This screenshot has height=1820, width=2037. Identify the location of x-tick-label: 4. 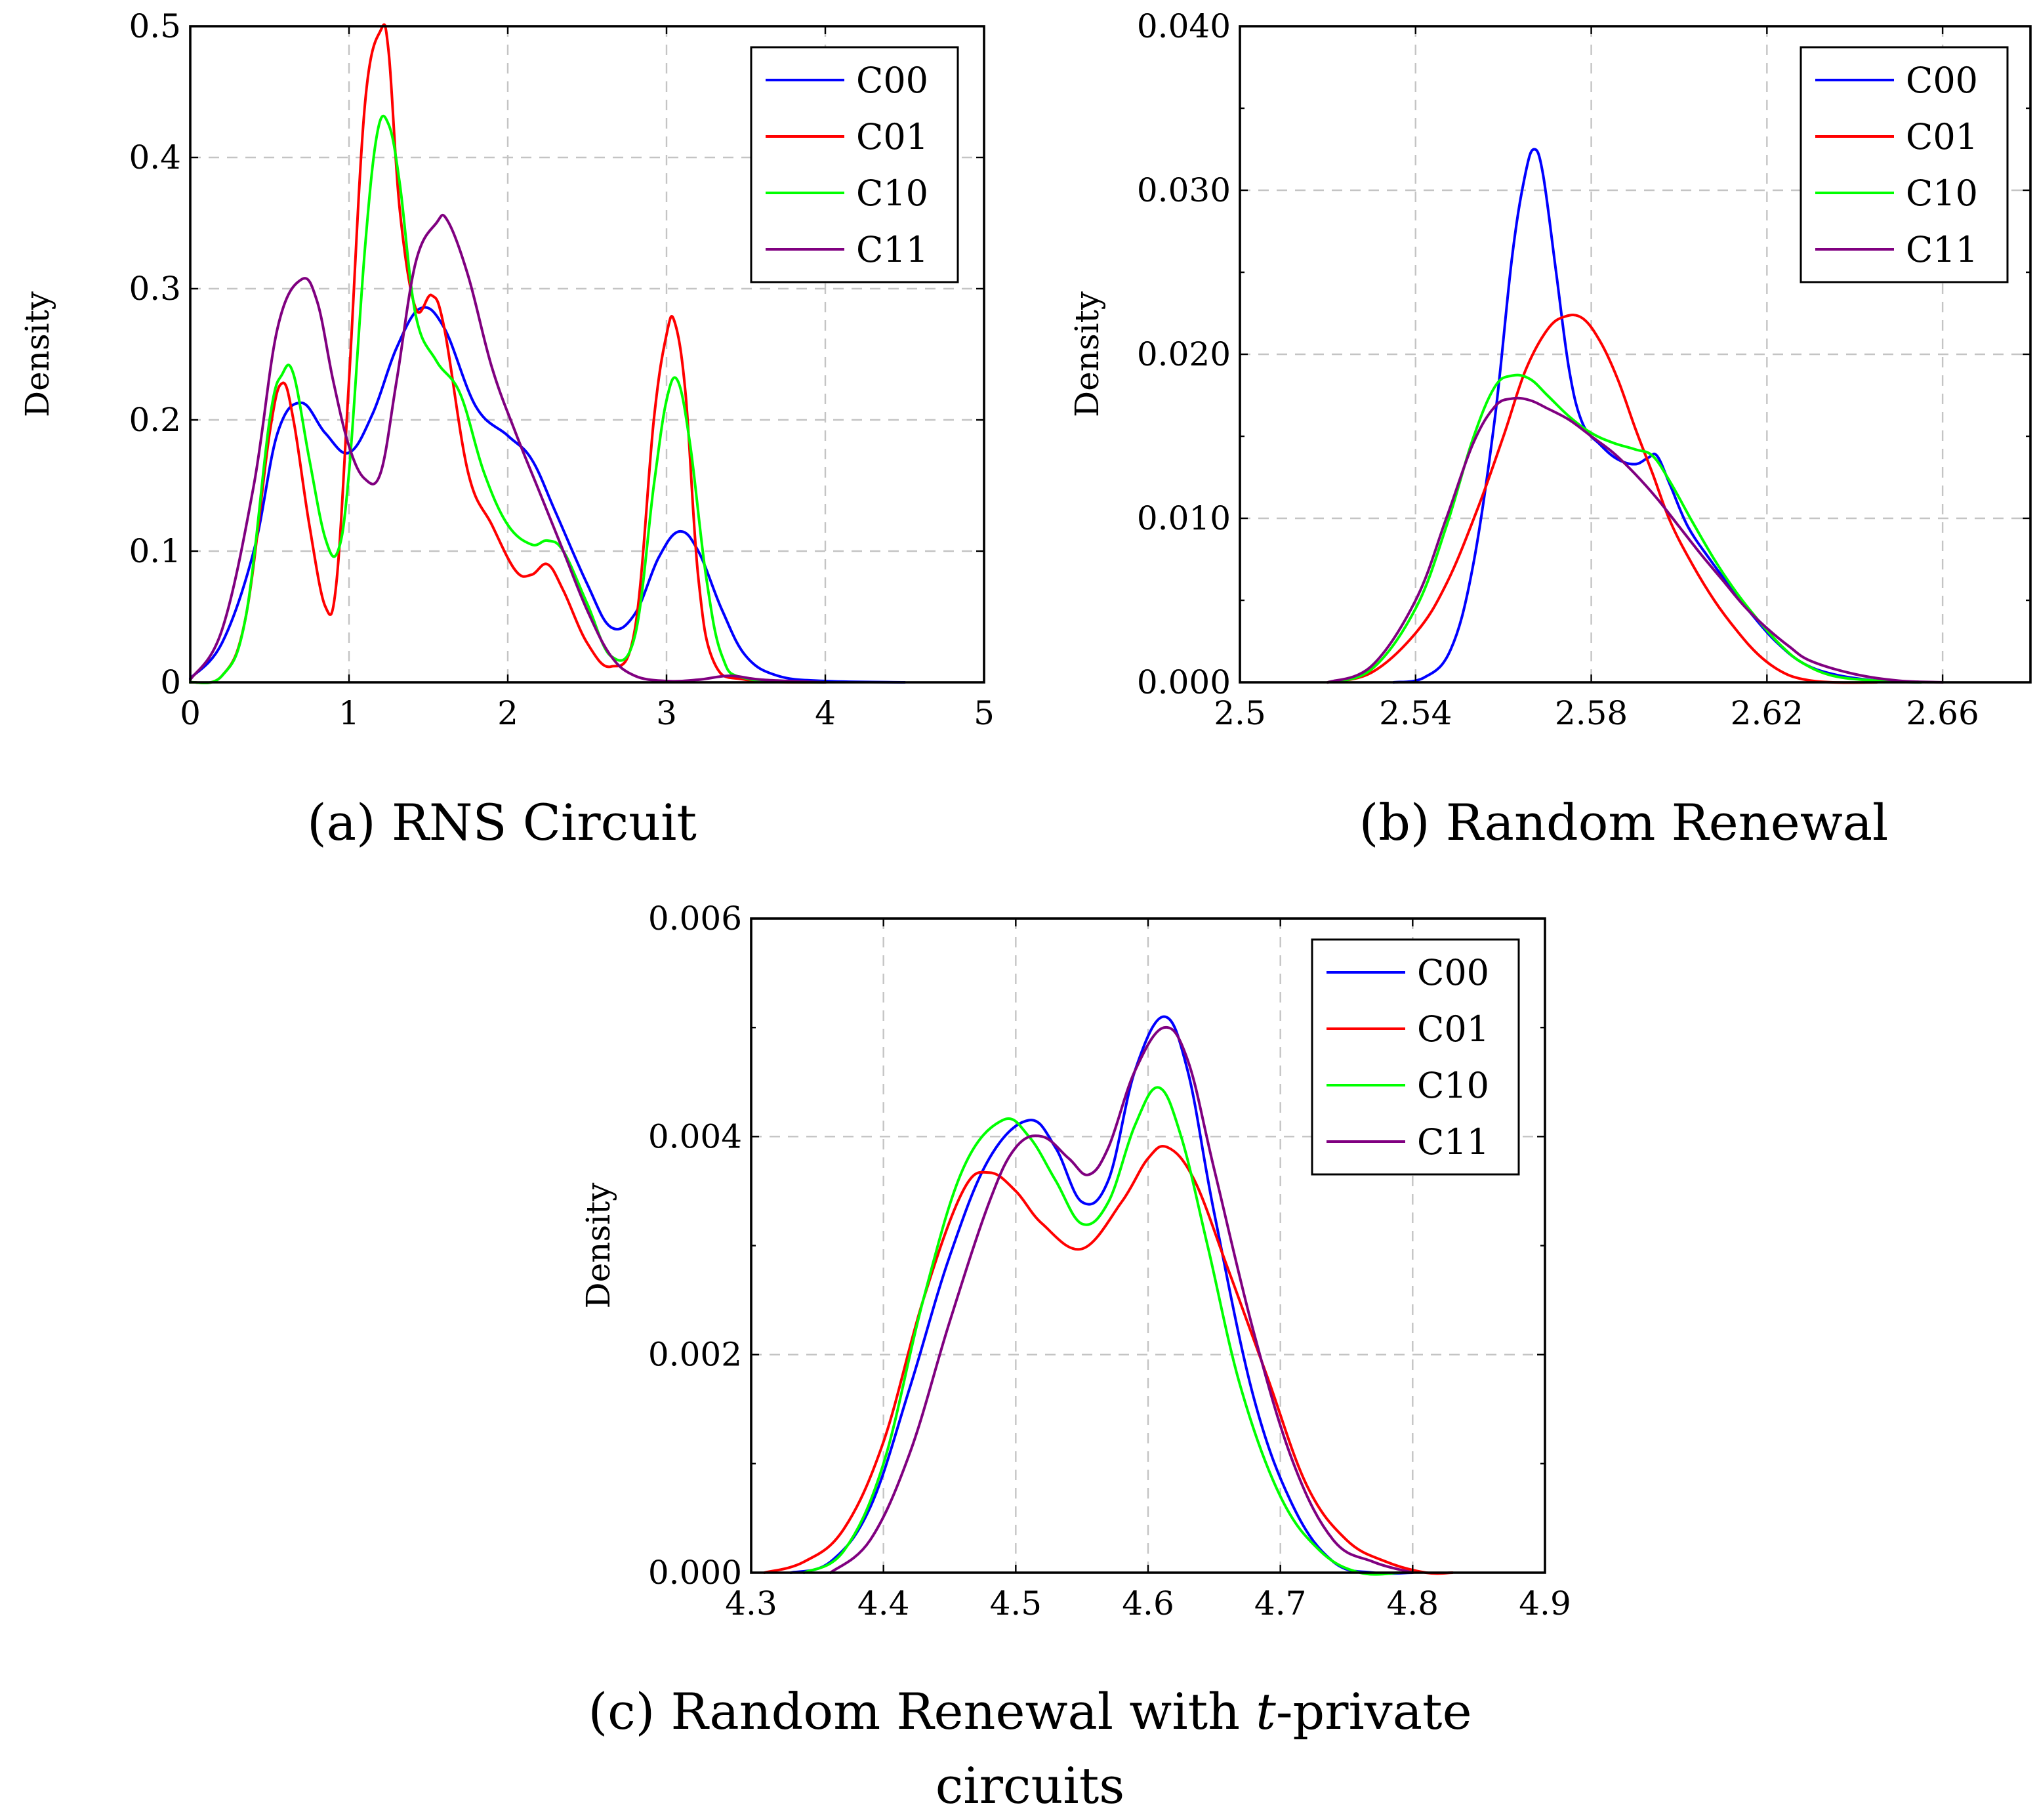
(825, 713).